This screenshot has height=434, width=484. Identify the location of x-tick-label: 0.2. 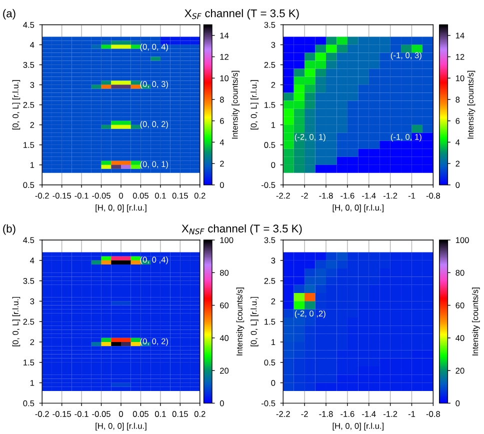
(200, 195).